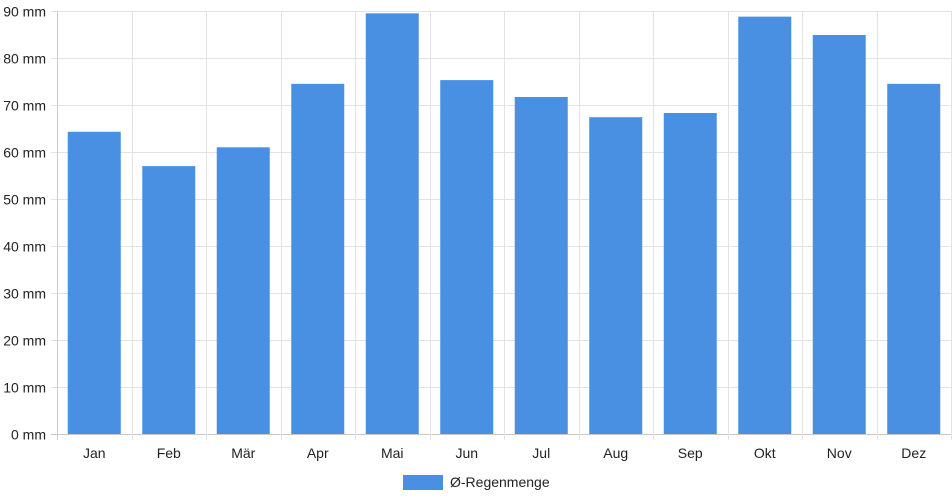 This screenshot has height=500, width=952. Describe the element at coordinates (169, 300) in the screenshot. I see `bar-feb` at that location.